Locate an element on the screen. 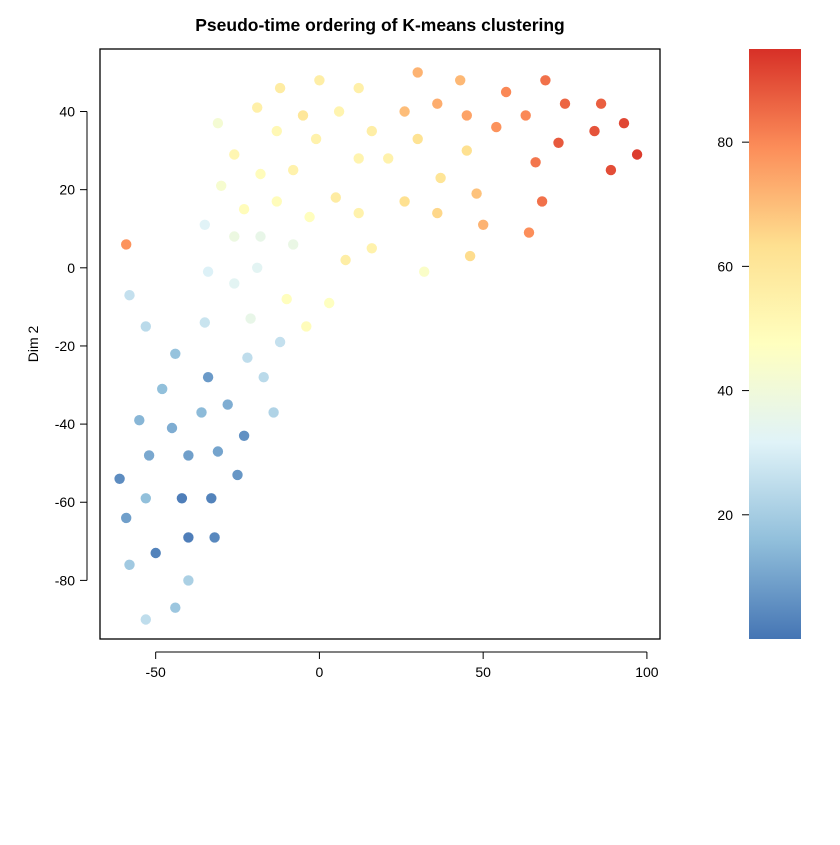  y-tick-label: -80 is located at coordinates (65, 580).